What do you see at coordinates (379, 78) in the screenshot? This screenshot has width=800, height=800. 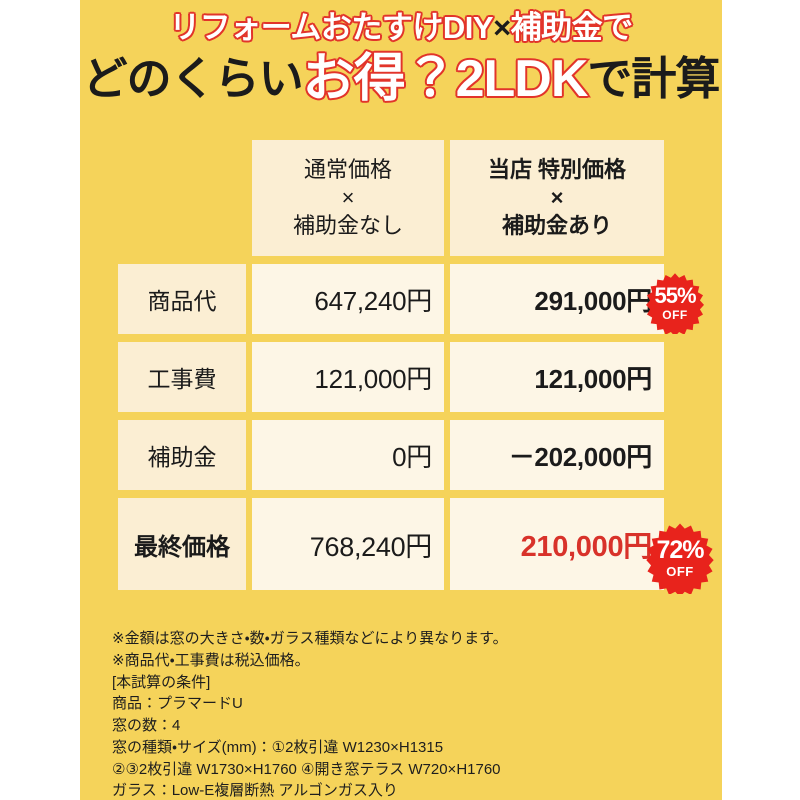 I see `headline-line2-otoku: お得？` at bounding box center [379, 78].